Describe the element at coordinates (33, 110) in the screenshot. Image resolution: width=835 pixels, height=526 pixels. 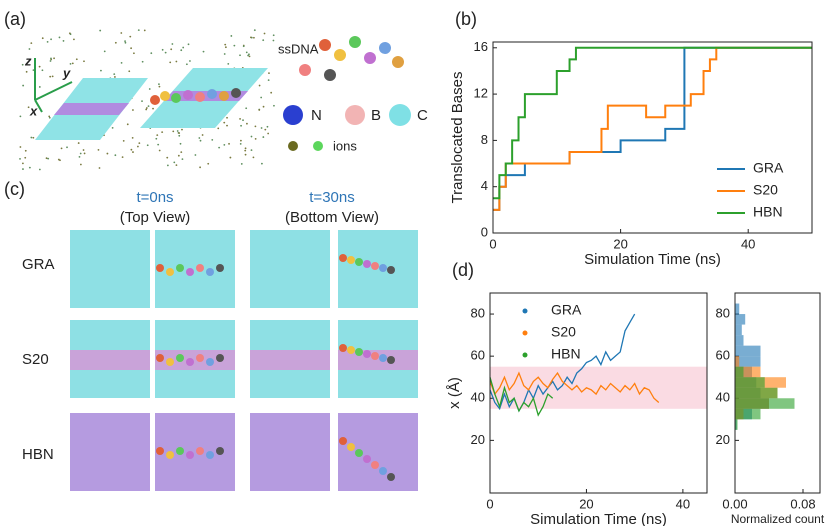
I see `axis-name: x` at that location.